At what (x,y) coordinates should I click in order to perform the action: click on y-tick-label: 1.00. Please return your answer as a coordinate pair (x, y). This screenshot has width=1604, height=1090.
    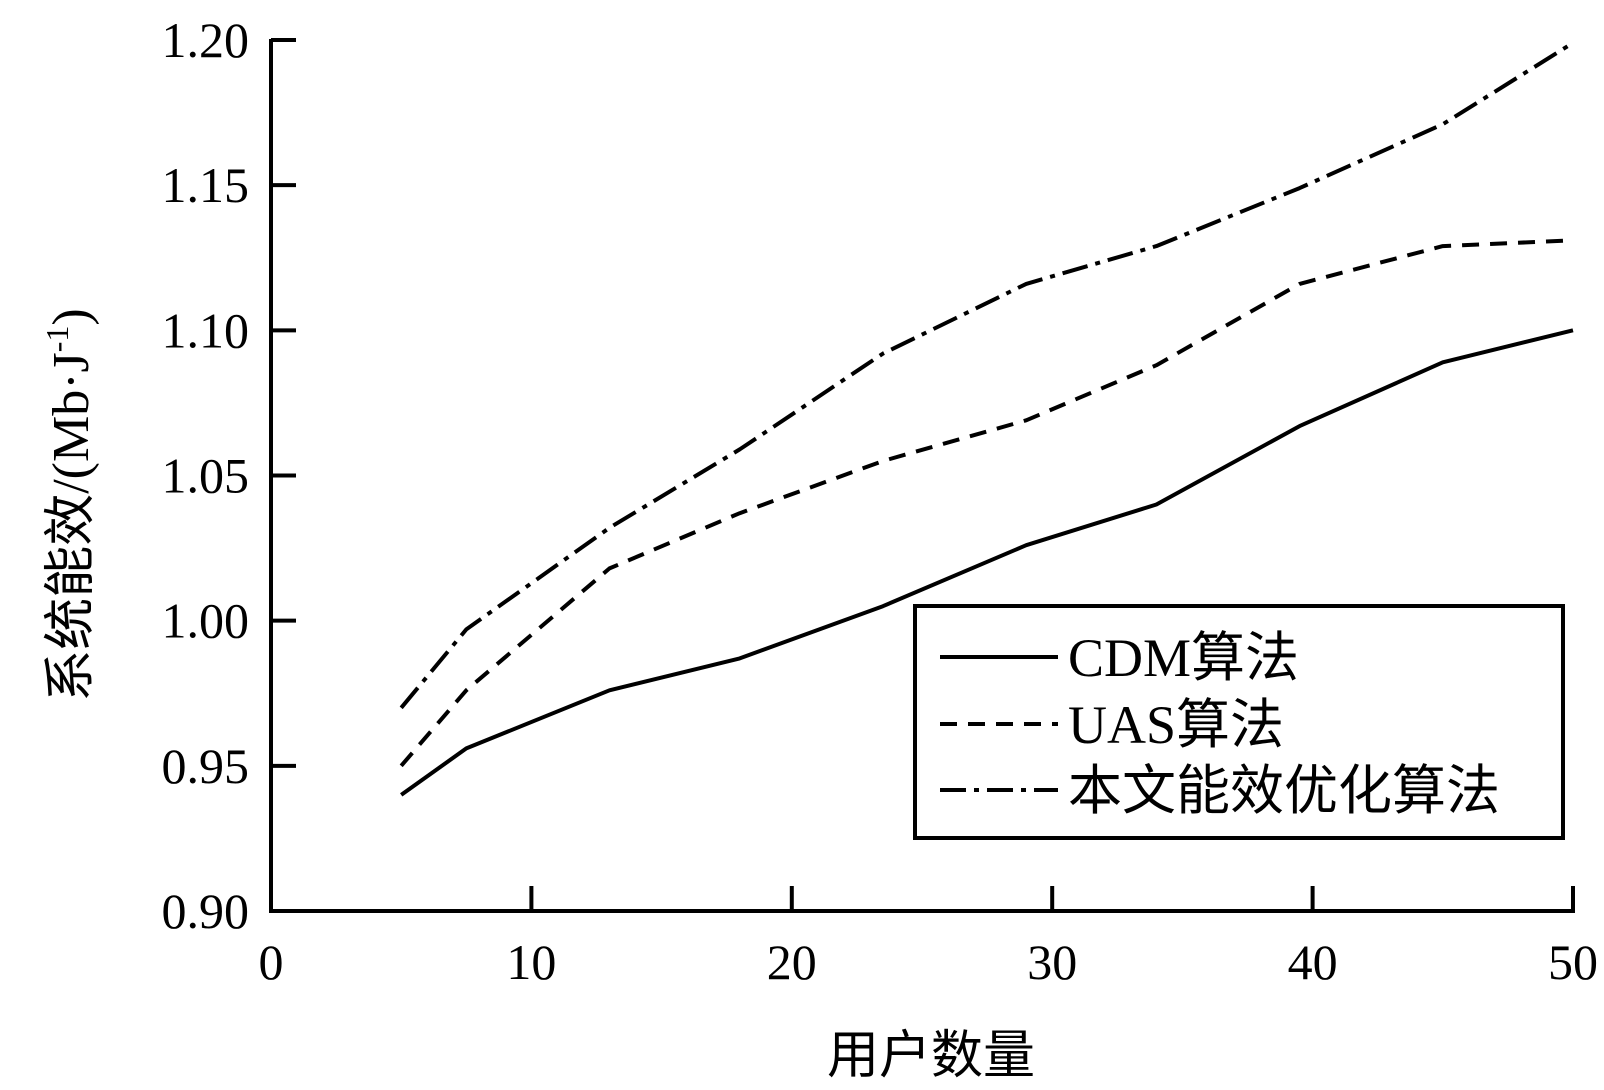
    Looking at the image, I should click on (206, 621).